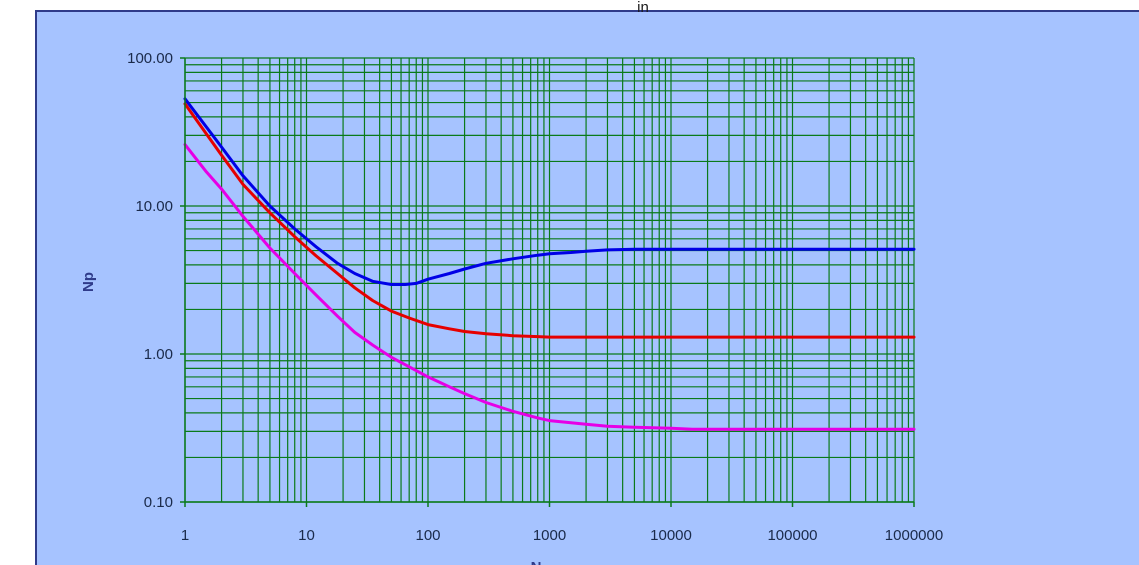 The height and width of the screenshot is (565, 1139). What do you see at coordinates (158, 354) in the screenshot?
I see `y-tick-label: 1.00` at bounding box center [158, 354].